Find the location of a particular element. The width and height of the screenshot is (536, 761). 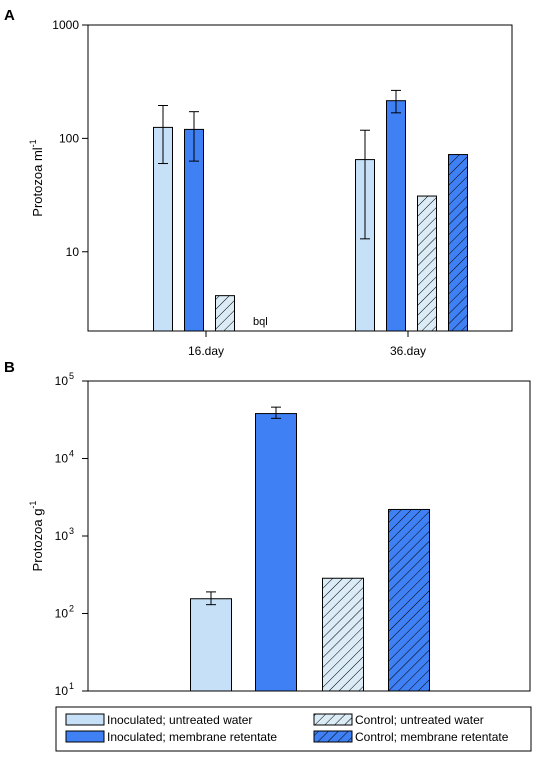

x-tick-label-a: 16.day is located at coordinates (206, 351).